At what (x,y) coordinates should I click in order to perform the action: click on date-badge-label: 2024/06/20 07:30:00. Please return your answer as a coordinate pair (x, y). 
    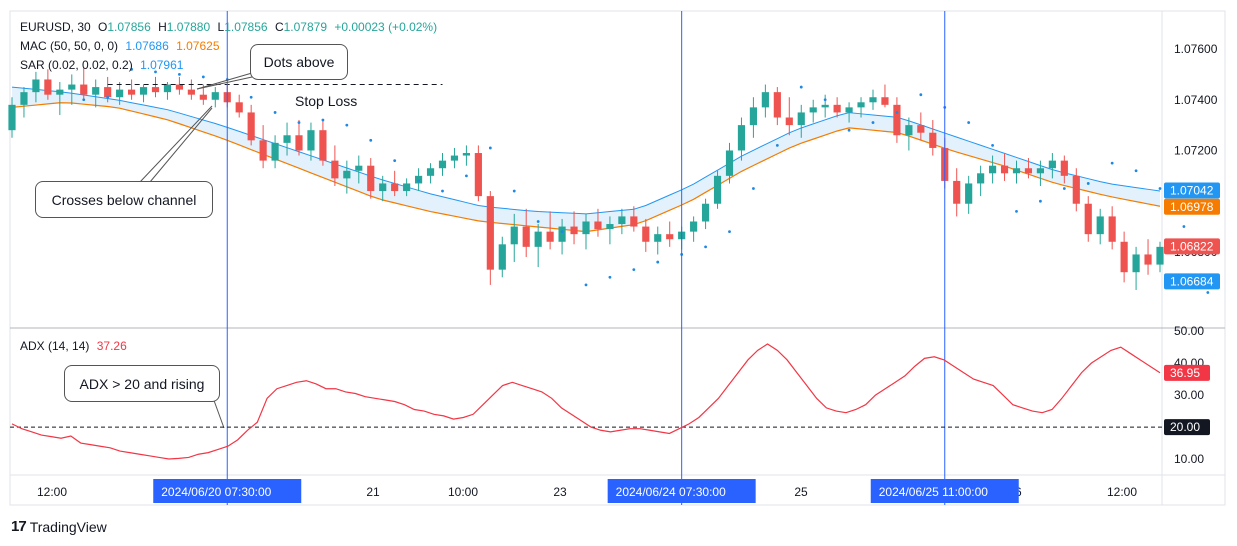
    Looking at the image, I should click on (216, 492).